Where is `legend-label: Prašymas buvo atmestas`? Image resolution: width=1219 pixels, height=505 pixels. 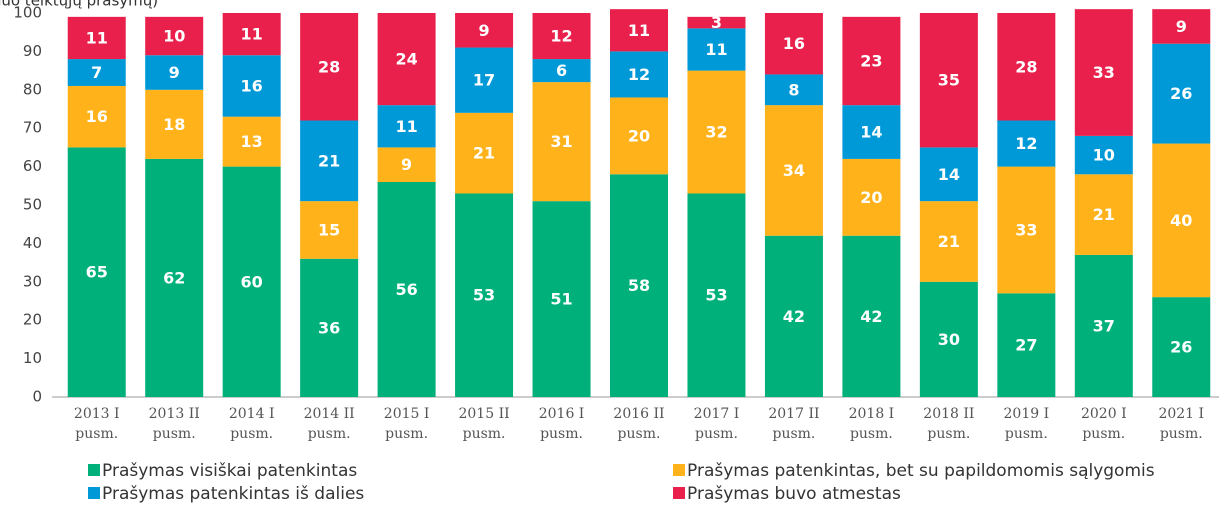
legend-label: Prašymas buvo atmestas is located at coordinates (794, 494).